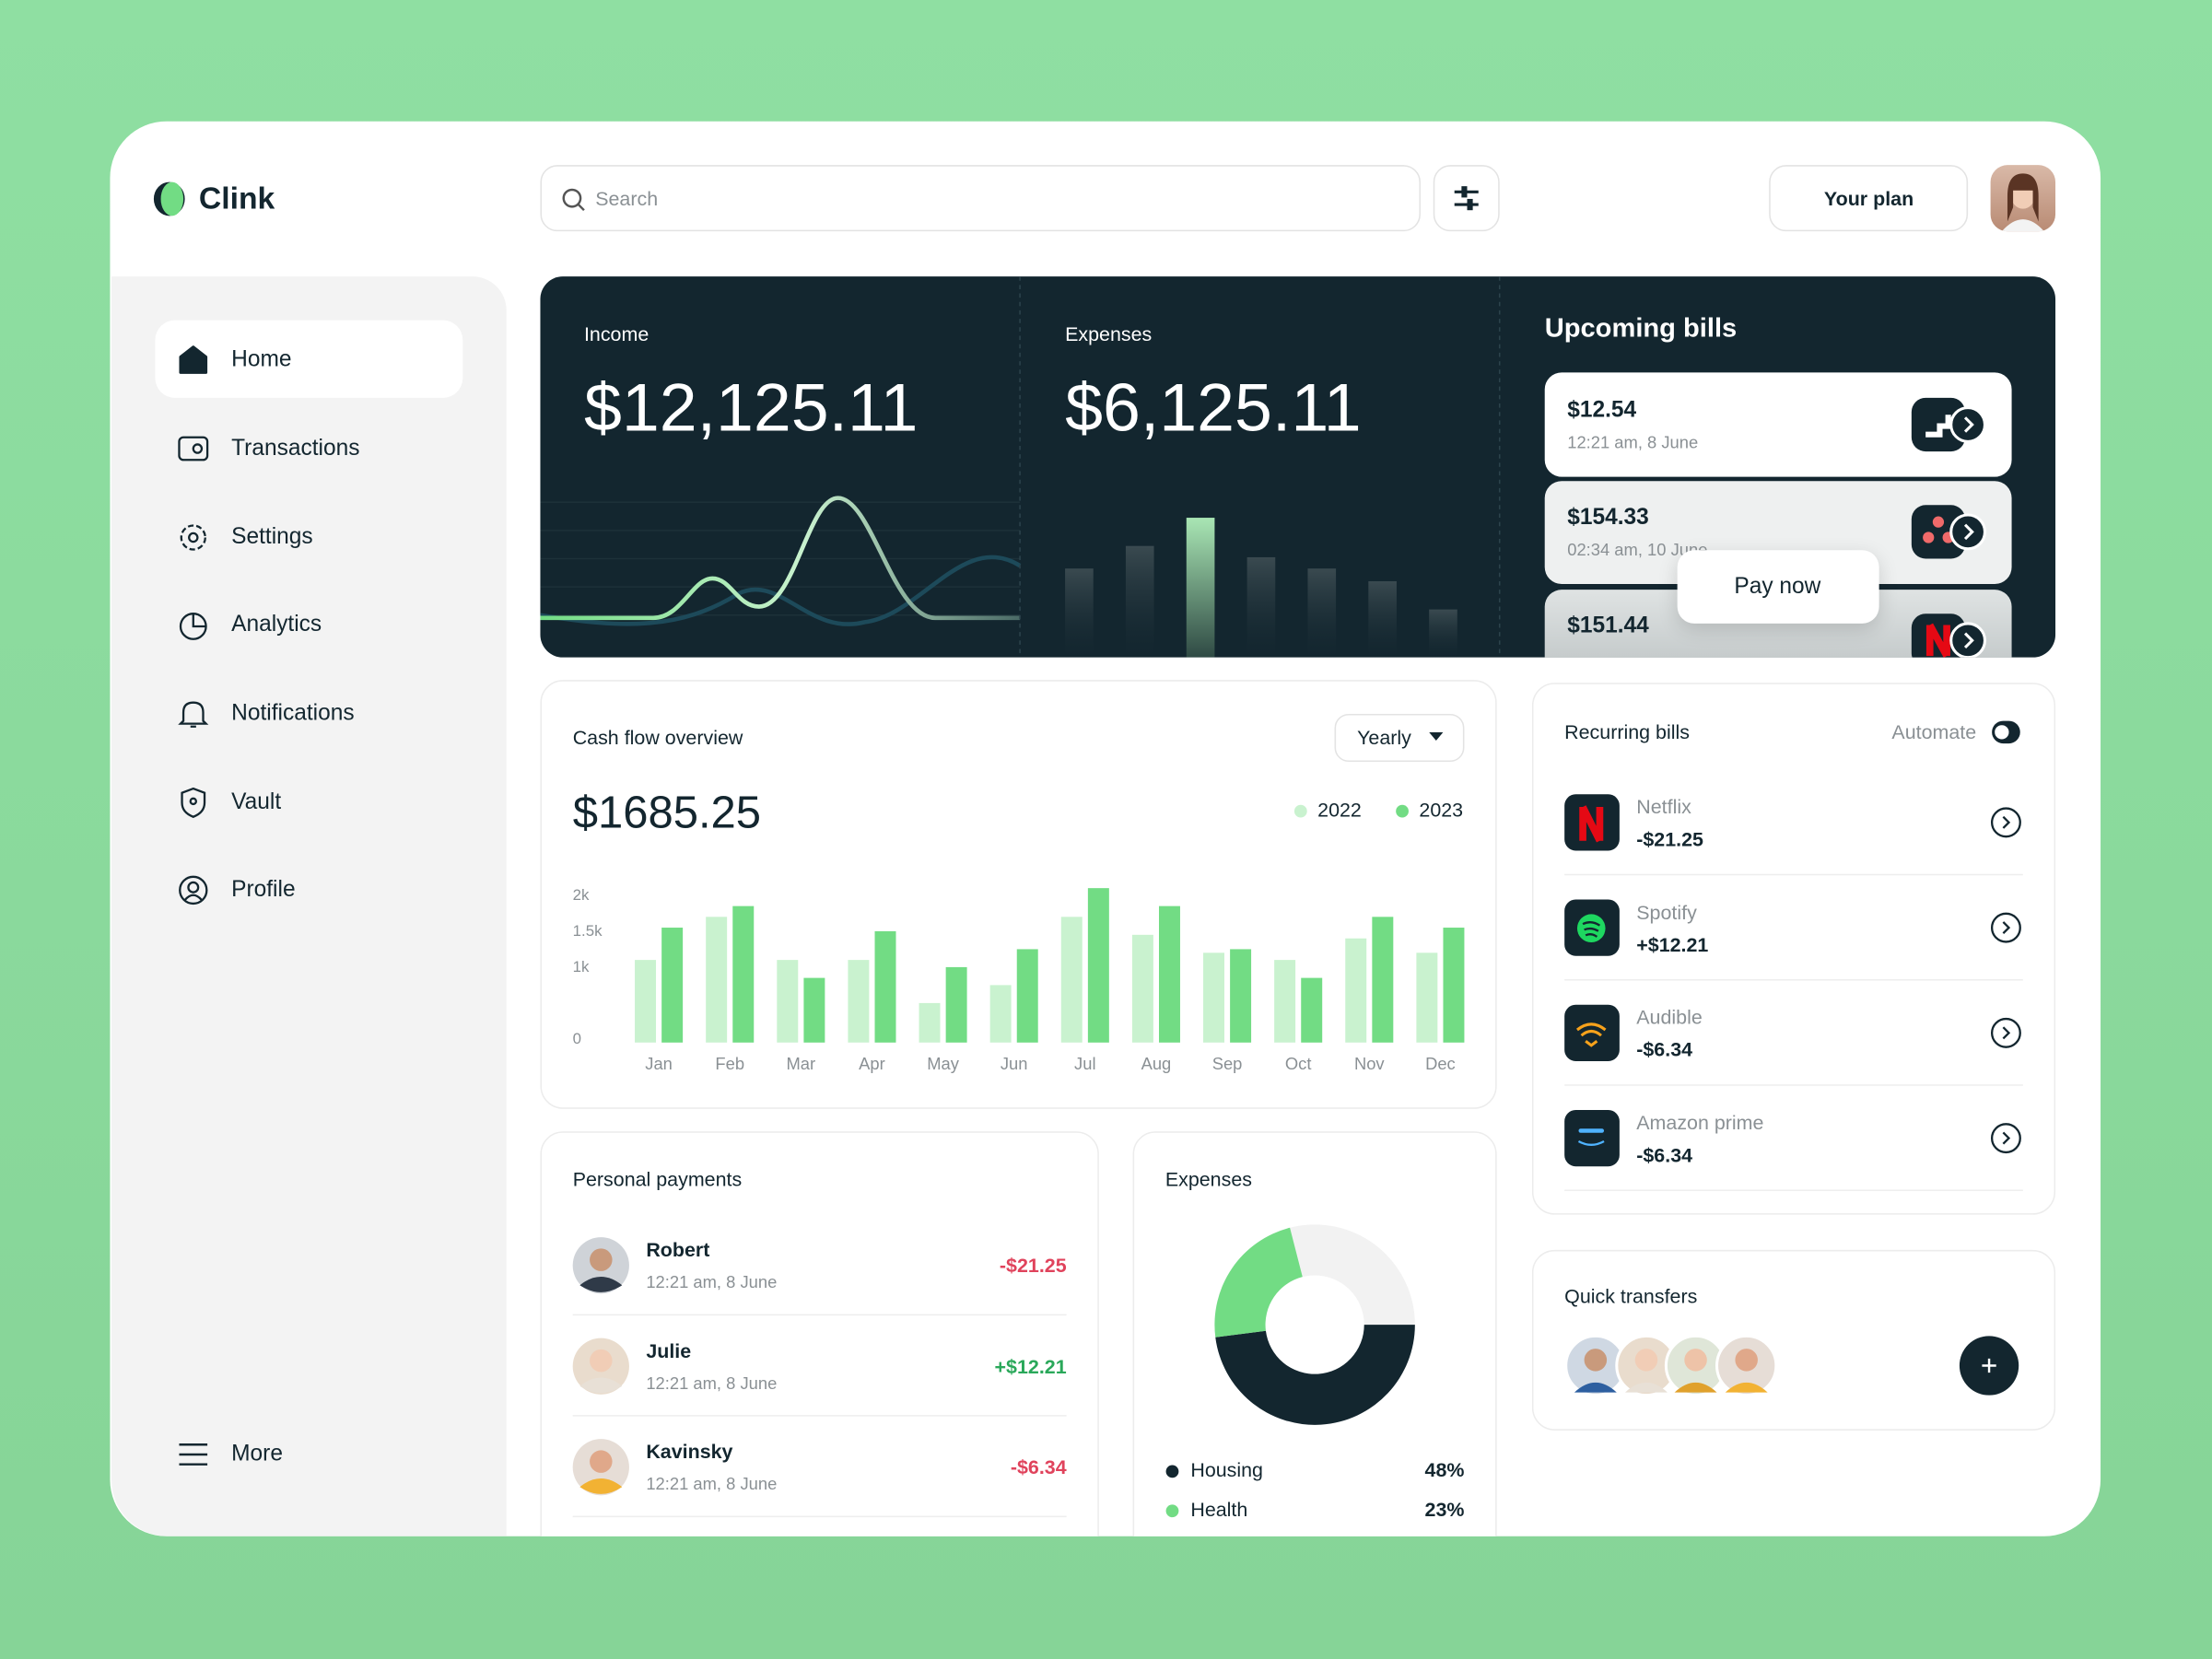 This screenshot has height=1659, width=2212. What do you see at coordinates (2023, 198) in the screenshot?
I see `user-avatar` at bounding box center [2023, 198].